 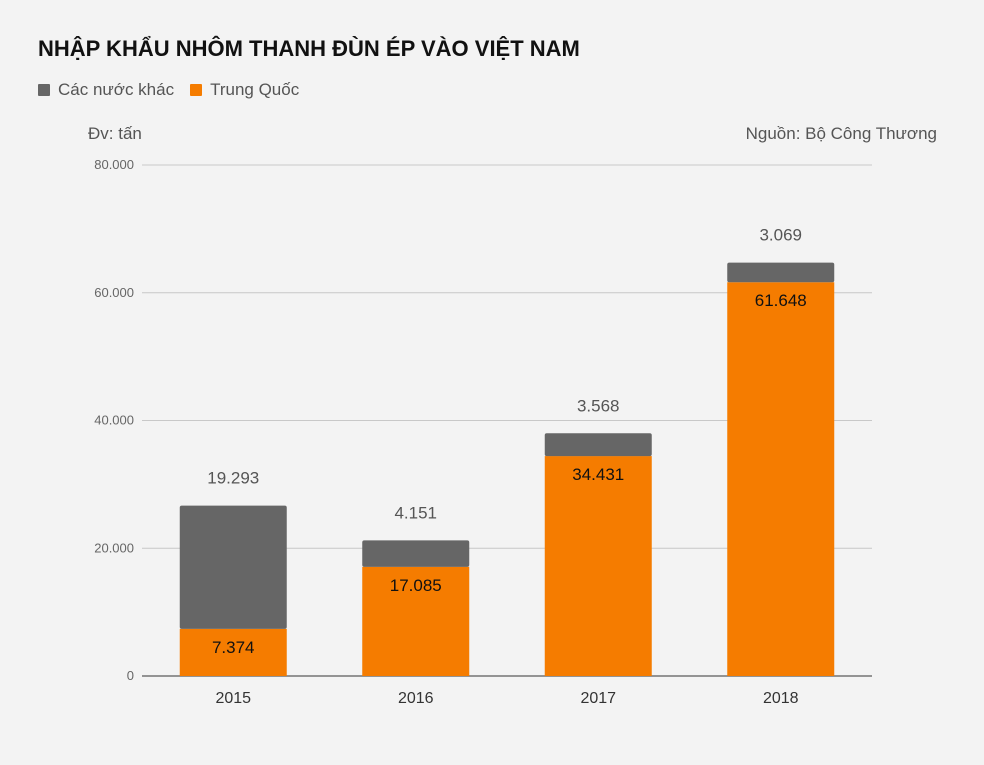 What do you see at coordinates (115, 133) in the screenshot?
I see `unit-label: Đv: tấn` at bounding box center [115, 133].